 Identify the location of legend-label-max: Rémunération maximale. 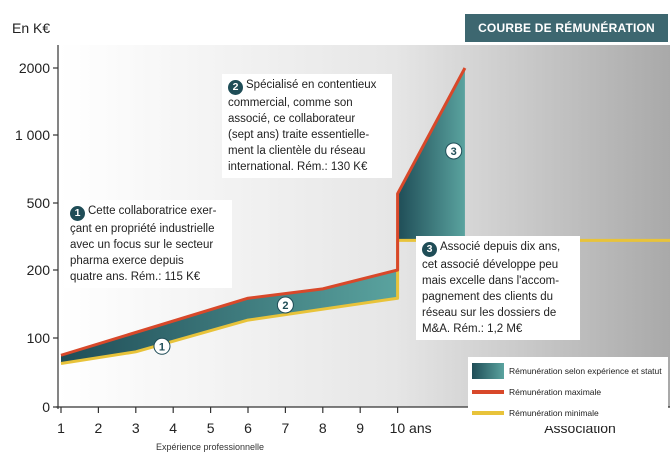
(555, 391).